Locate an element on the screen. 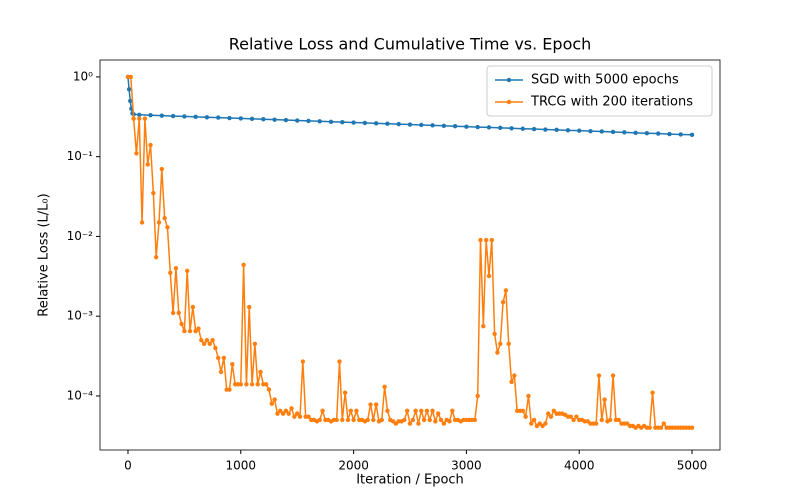 The width and height of the screenshot is (800, 500). legend-label: TRCG with 200 iterations is located at coordinates (611, 102).